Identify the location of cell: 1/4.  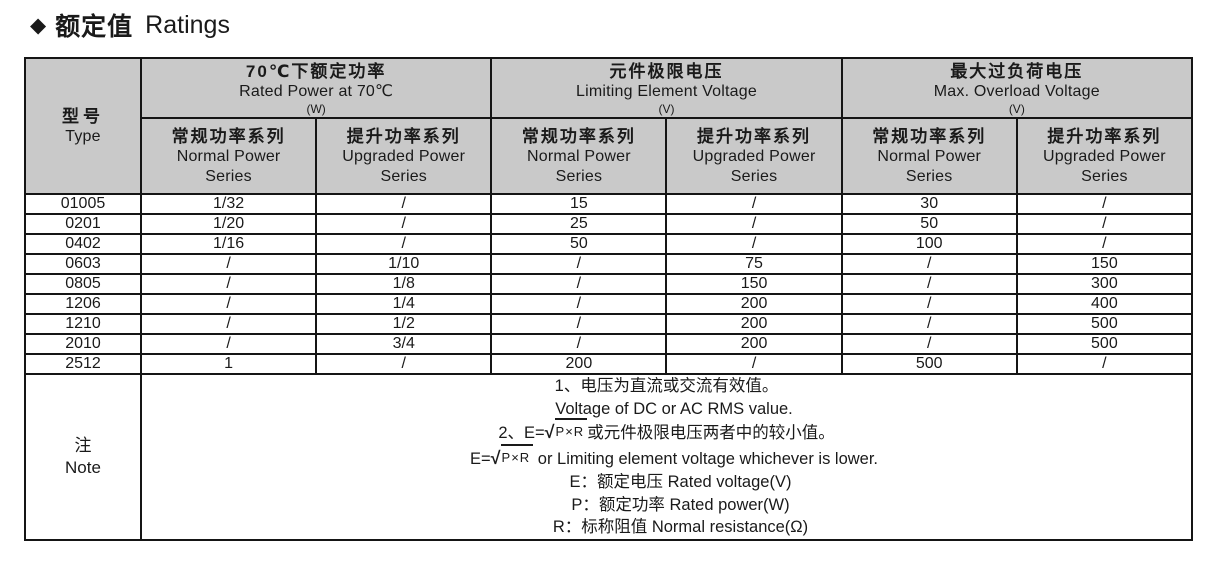
(404, 304).